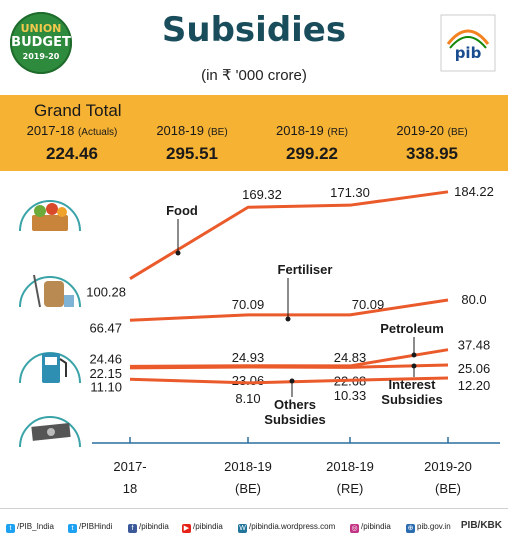  What do you see at coordinates (248, 380) in the screenshot?
I see `data-label: 23.06` at bounding box center [248, 380].